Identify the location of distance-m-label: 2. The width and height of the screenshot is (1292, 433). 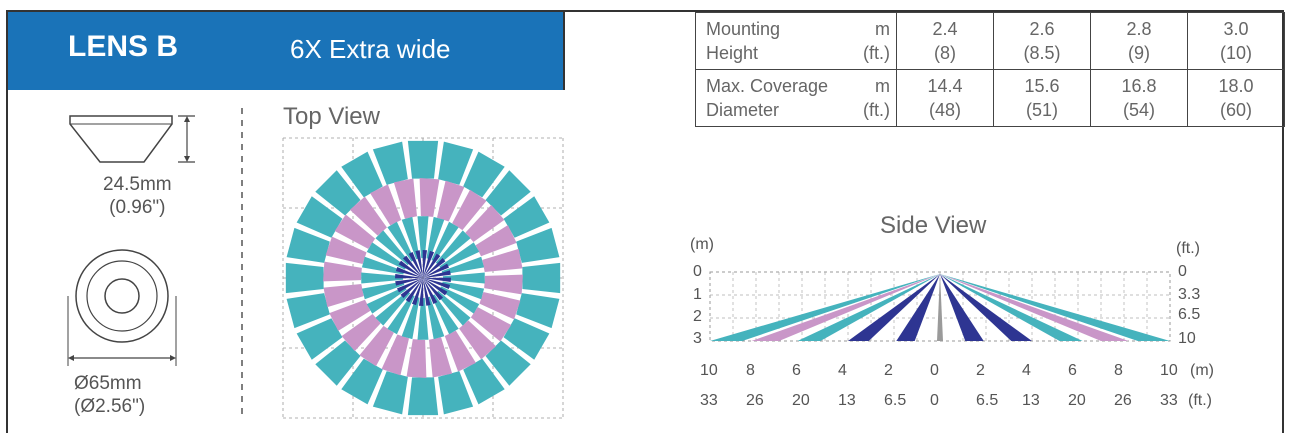
(980, 370).